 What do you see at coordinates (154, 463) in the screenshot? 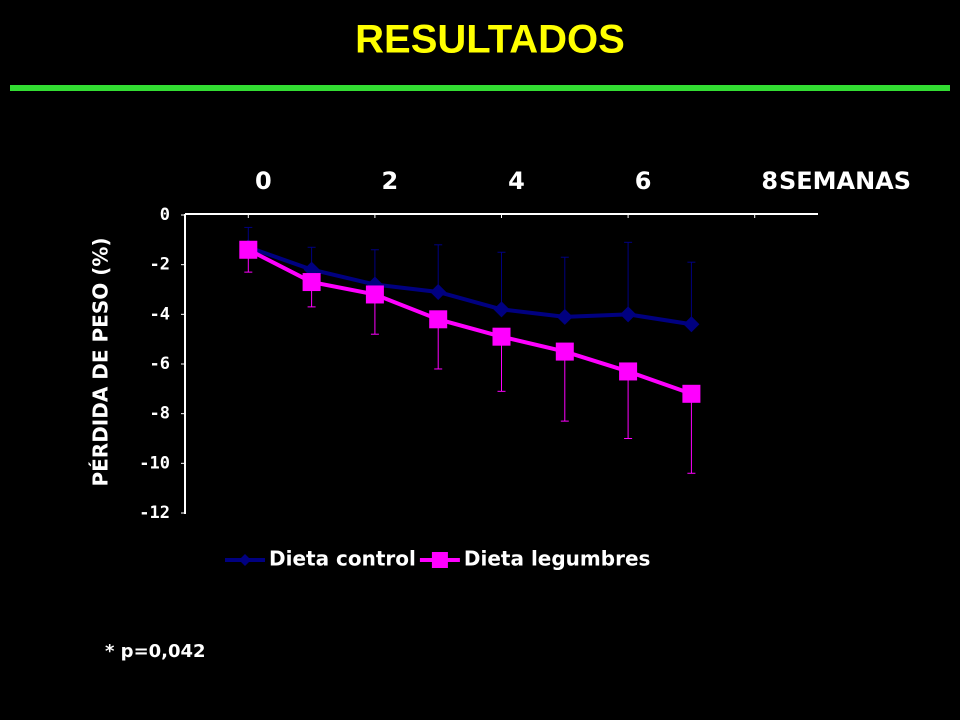
I see `y-tick-label: -10` at bounding box center [154, 463].